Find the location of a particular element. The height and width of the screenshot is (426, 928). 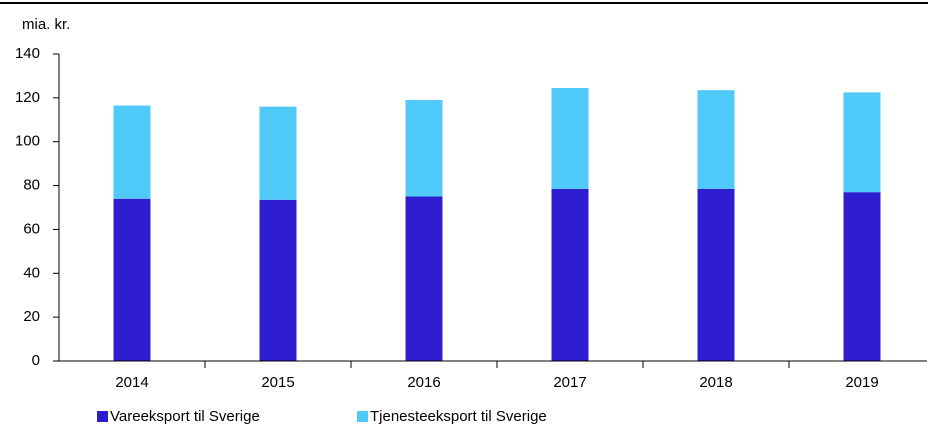

x-tick-label: 2017 is located at coordinates (569, 382).